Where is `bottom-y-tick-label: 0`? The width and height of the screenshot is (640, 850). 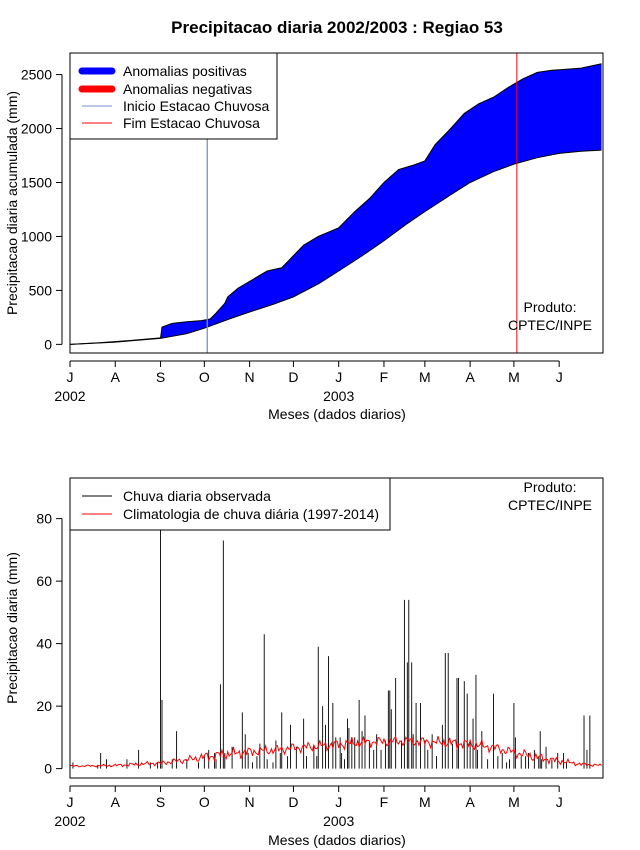
bottom-y-tick-label: 0 is located at coordinates (48, 769).